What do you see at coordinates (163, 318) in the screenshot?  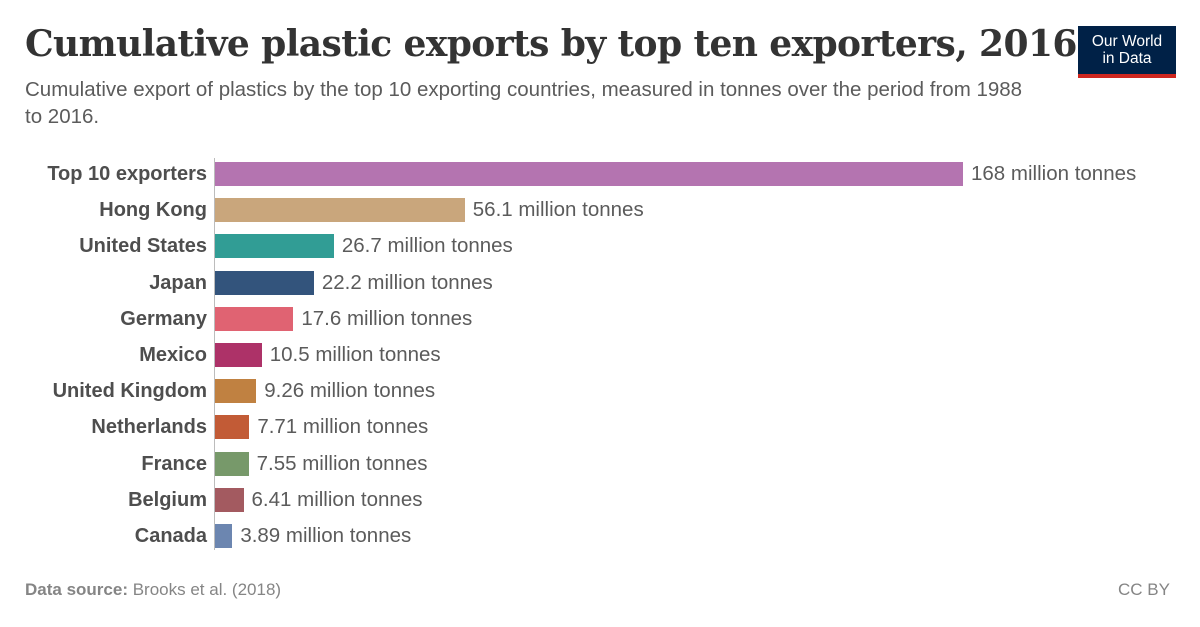 I see `category-label: Germany` at bounding box center [163, 318].